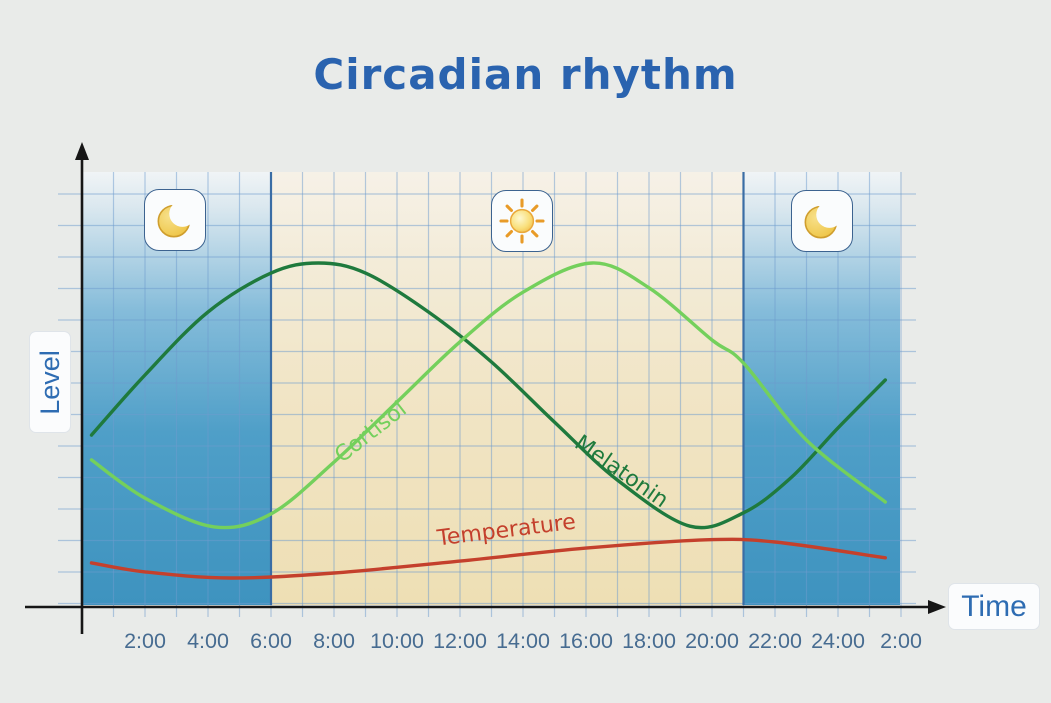 The image size is (1051, 703). What do you see at coordinates (460, 641) in the screenshot?
I see `x-tick-label: 12:00` at bounding box center [460, 641].